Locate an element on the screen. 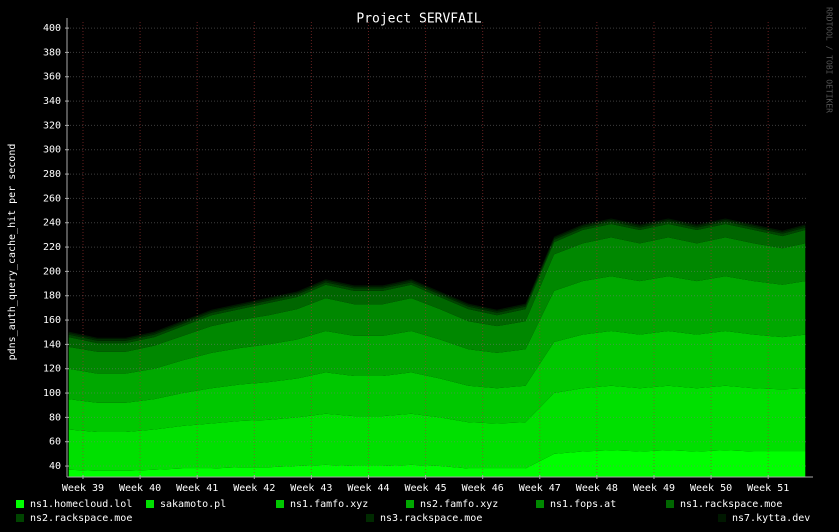  x-tick-label: Week 41 is located at coordinates (197, 488).